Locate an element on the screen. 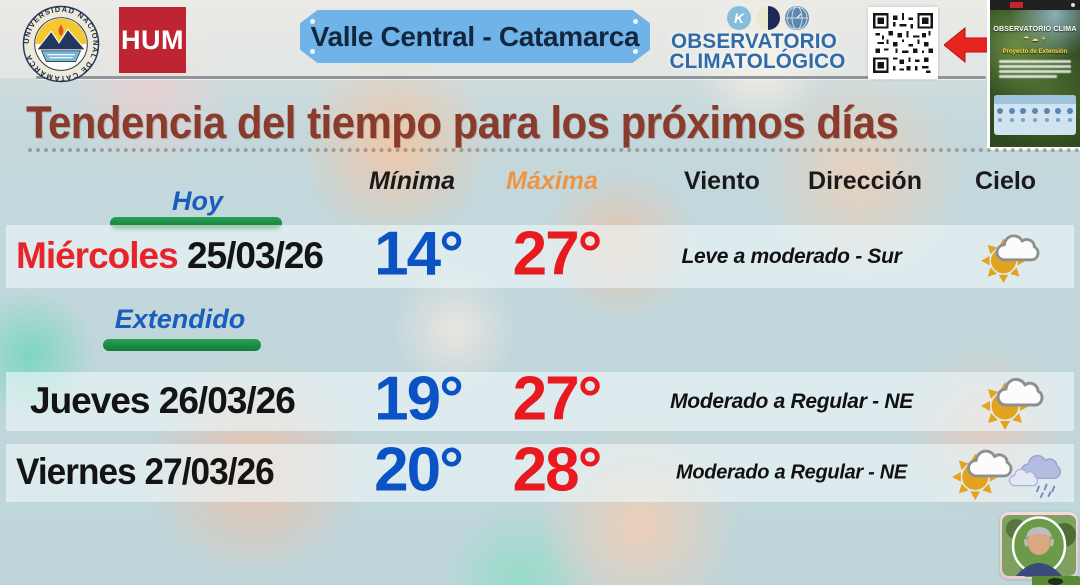  promo-search-icon is located at coordinates (1073, 5).